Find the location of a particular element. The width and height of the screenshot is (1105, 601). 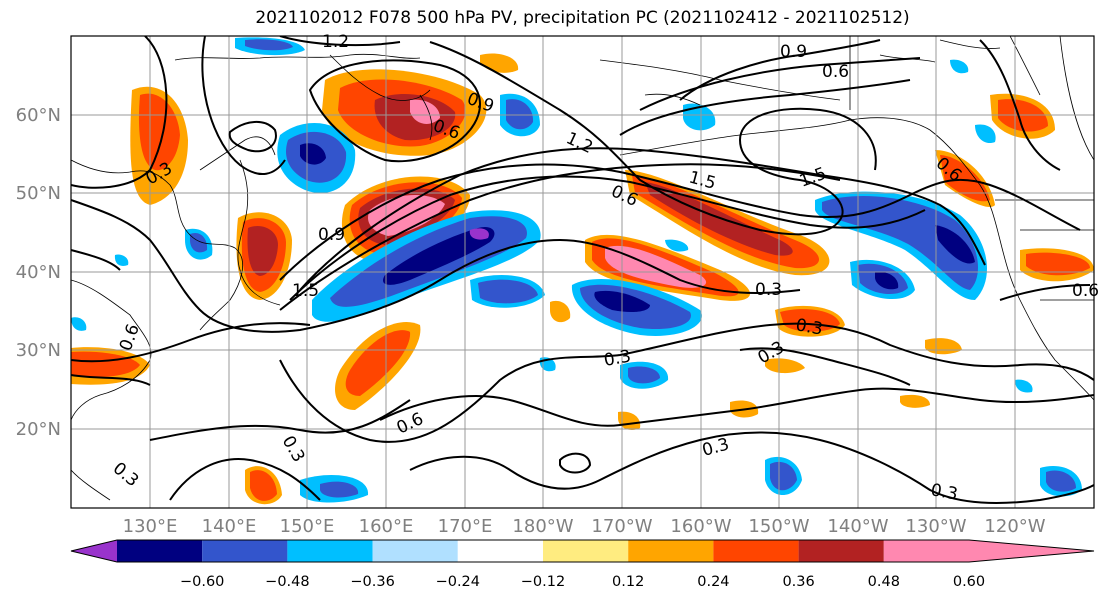

lat-label: 30°N is located at coordinates (38, 350).